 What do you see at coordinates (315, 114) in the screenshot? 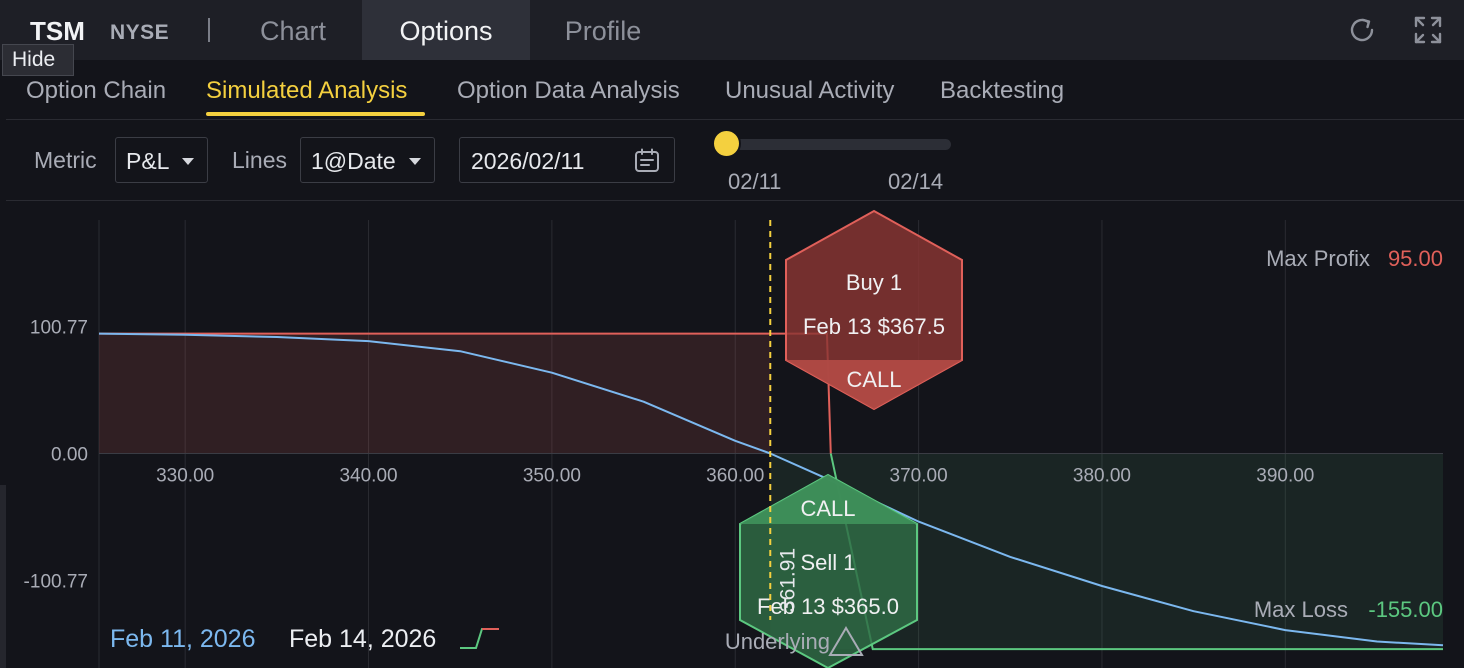
I see `active-tab-indicator` at bounding box center [315, 114].